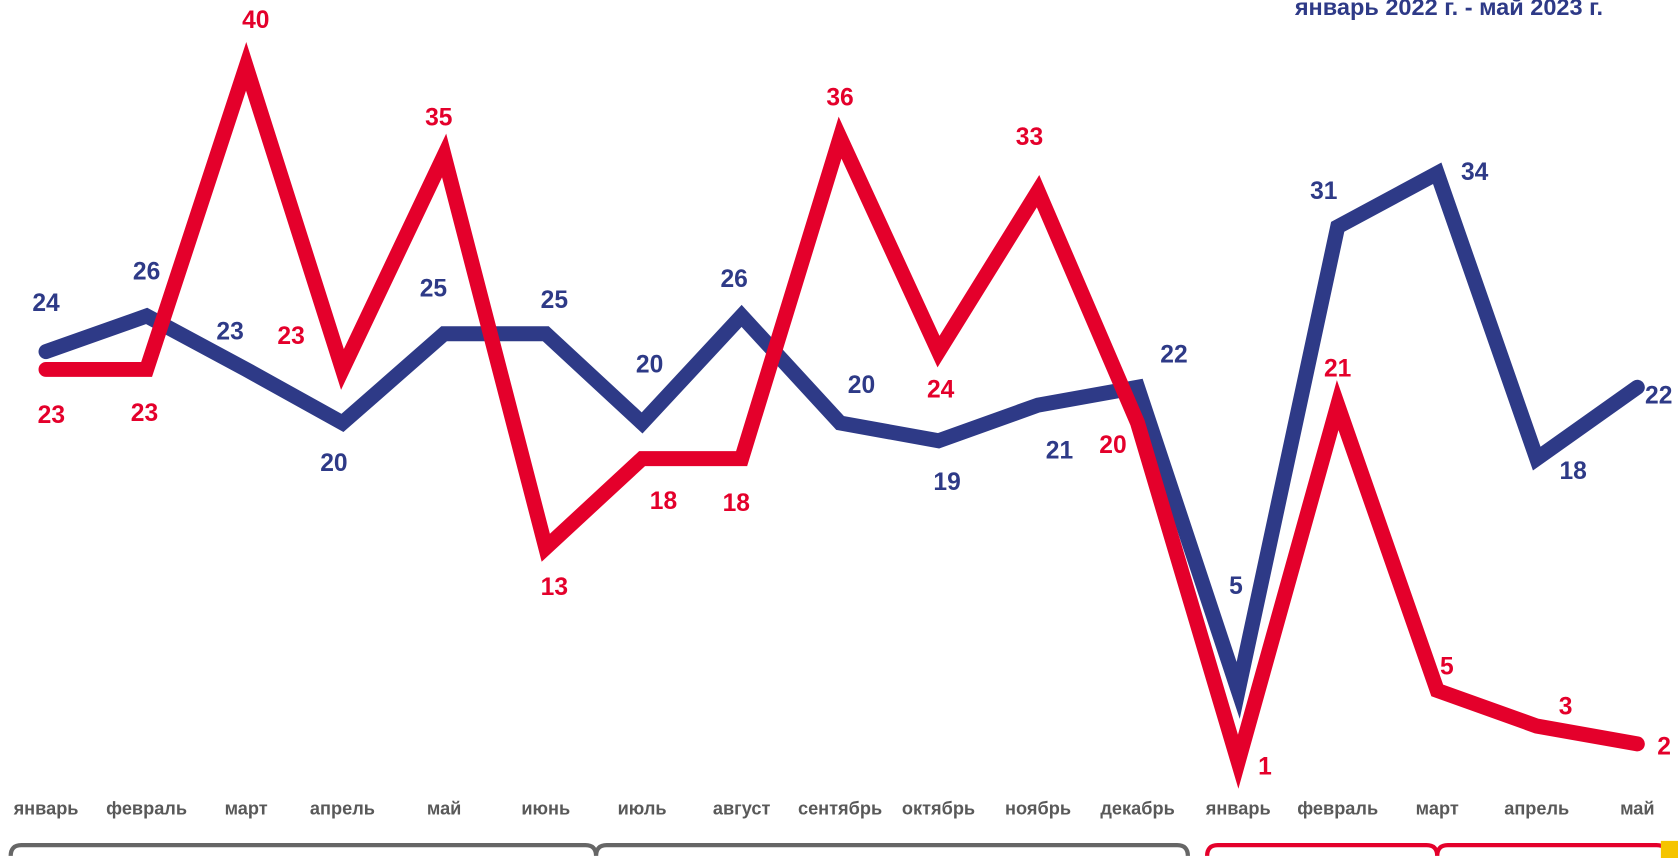 This screenshot has height=858, width=1678. I want to click on data-label: 34, so click(1475, 172).